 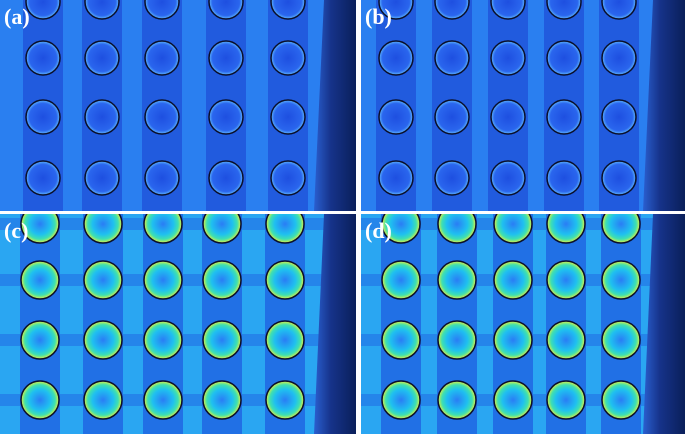 I want to click on panel-label: (d), so click(x=378, y=230).